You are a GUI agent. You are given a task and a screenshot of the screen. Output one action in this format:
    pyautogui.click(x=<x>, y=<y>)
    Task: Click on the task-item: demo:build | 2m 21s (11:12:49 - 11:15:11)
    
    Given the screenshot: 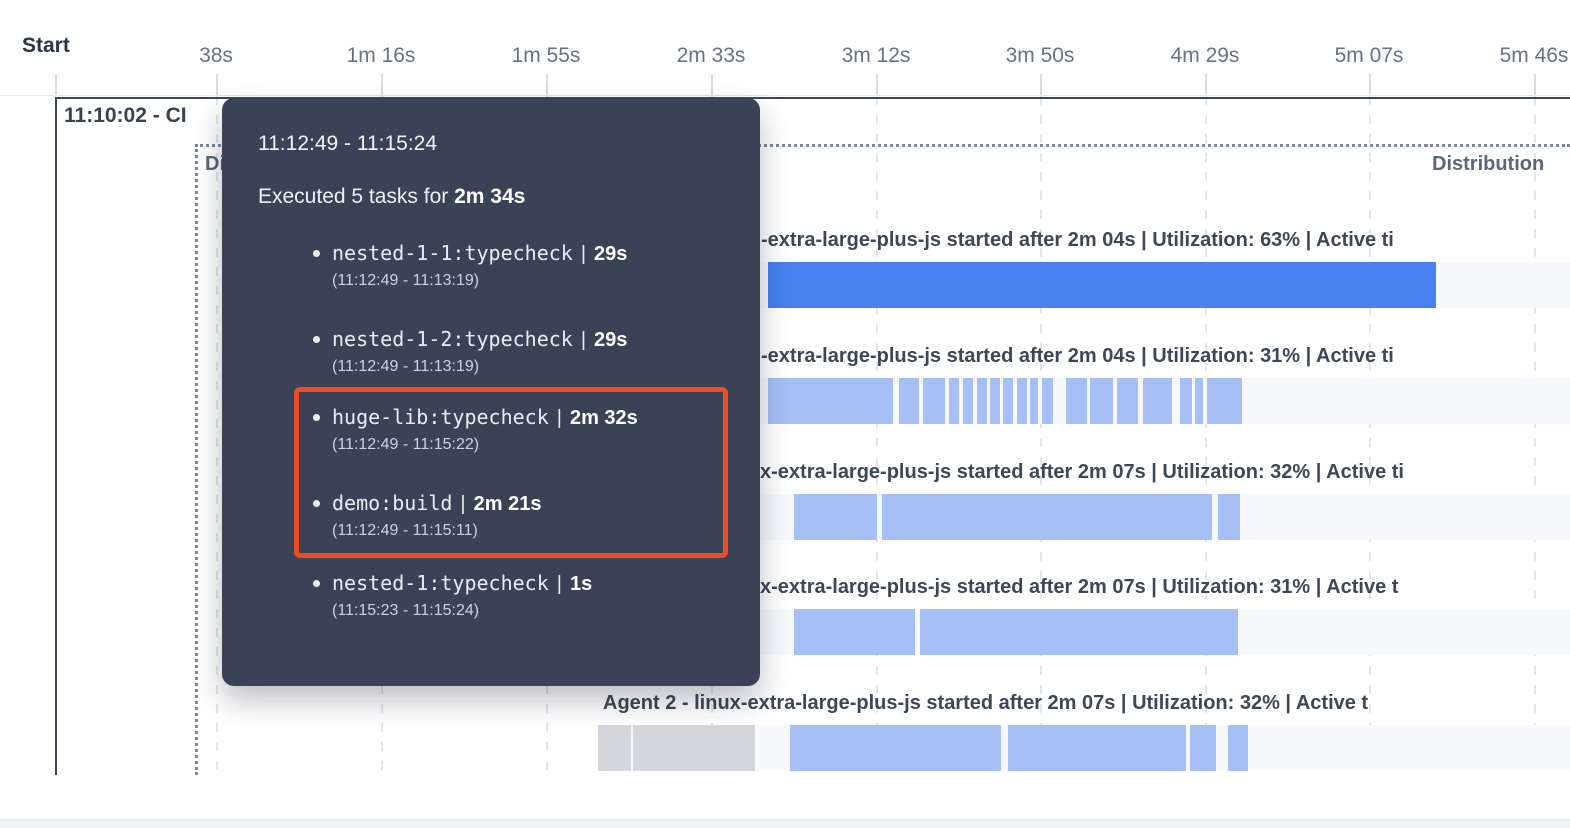 What is the action you would take?
    pyautogui.click(x=518, y=515)
    